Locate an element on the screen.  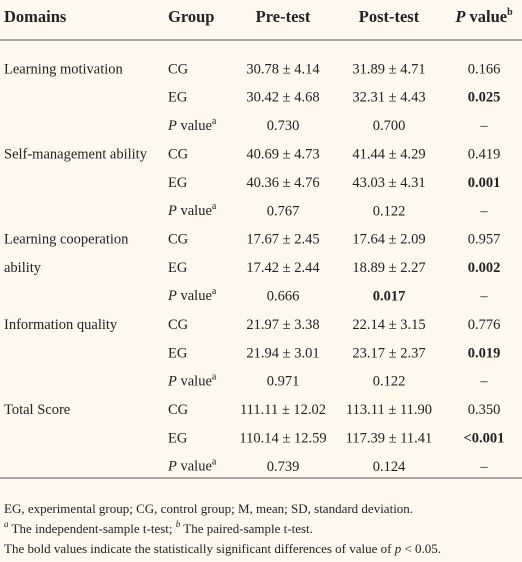
table-cell: 111.11 ± 12.02 is located at coordinates (283, 410).